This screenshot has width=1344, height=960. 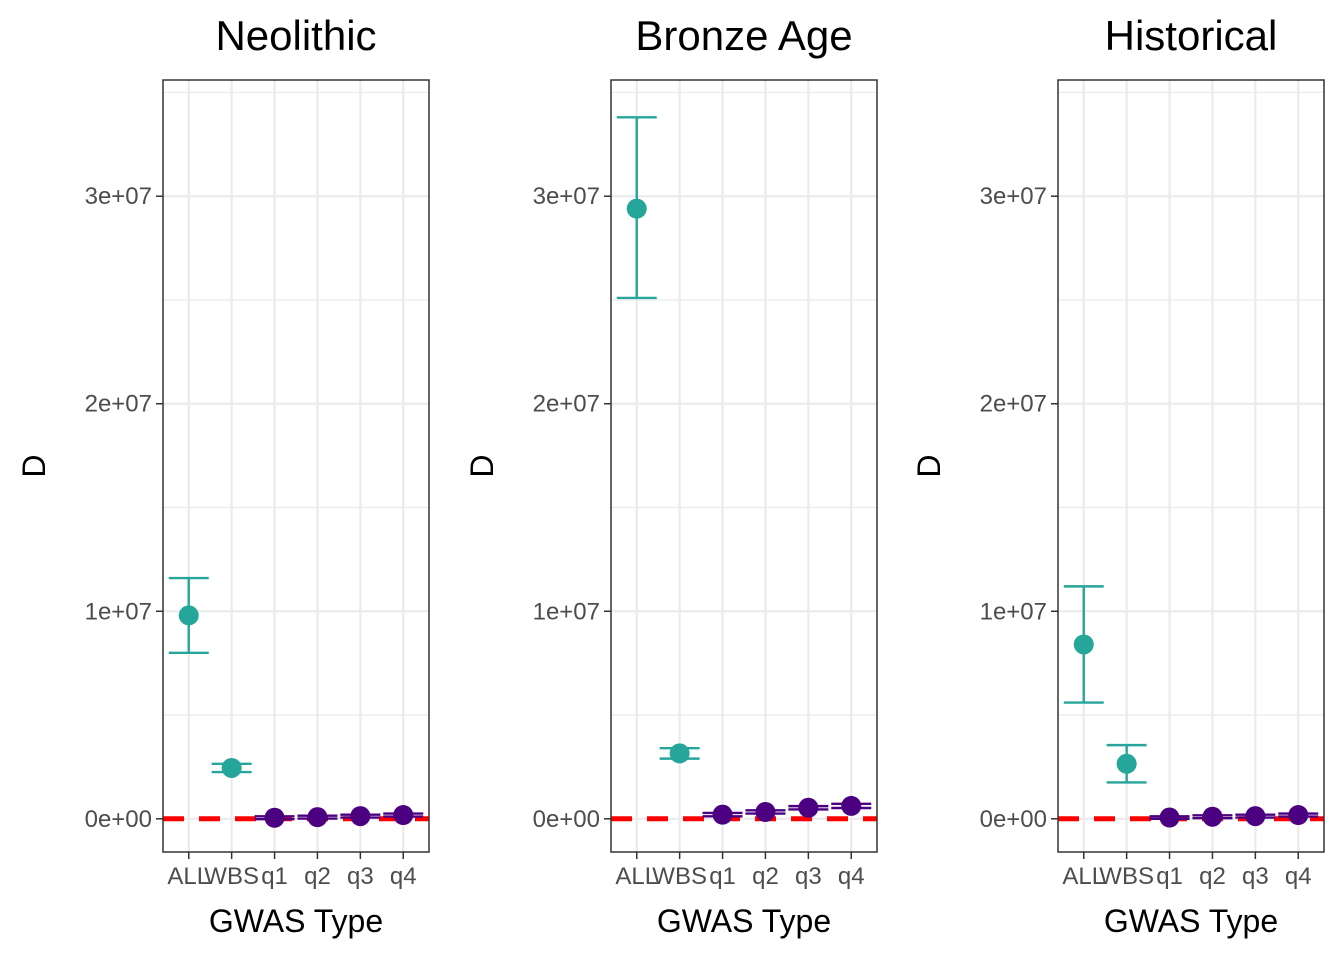 I want to click on panel-title: Historical, so click(x=1191, y=35).